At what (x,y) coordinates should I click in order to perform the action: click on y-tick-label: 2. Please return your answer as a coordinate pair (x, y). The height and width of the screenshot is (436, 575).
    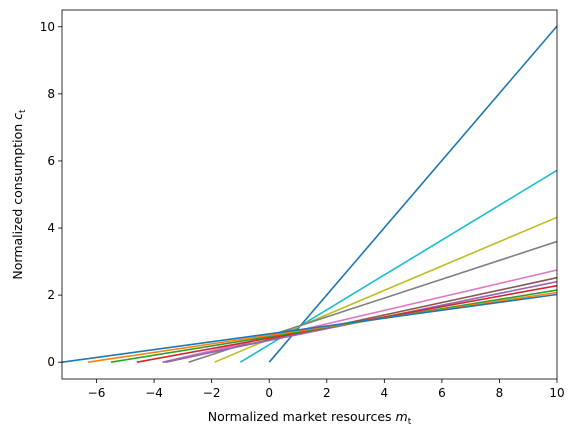
    Looking at the image, I should click on (51, 295).